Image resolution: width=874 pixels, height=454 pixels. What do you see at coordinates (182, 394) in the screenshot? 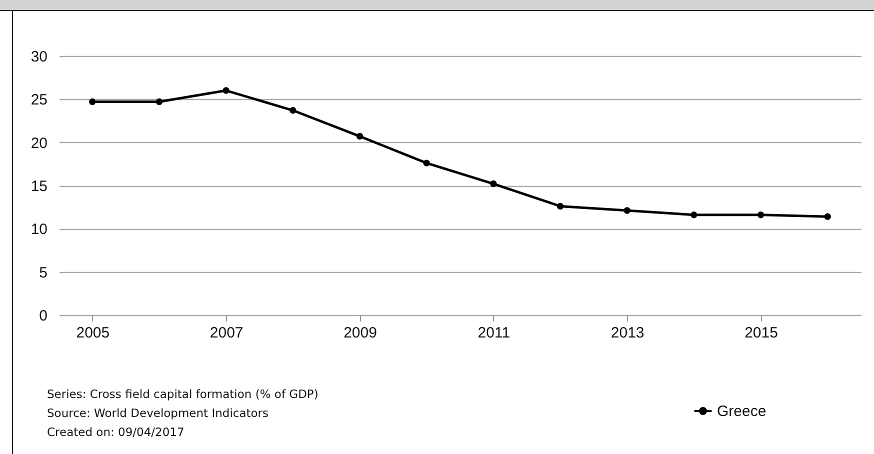
I see `text: Series: Cross field capital formation (% of GDP)` at bounding box center [182, 394].